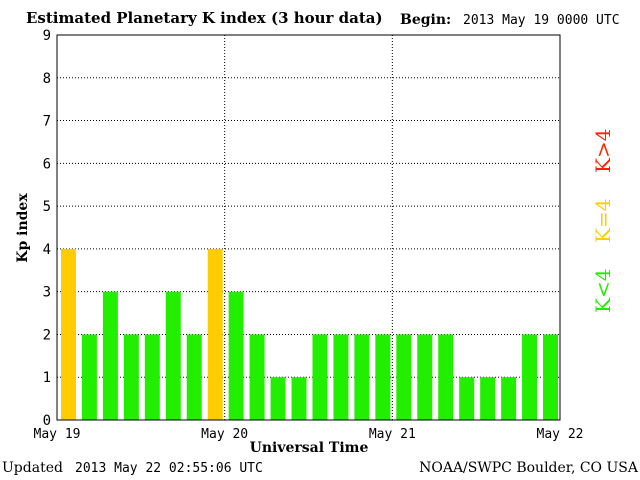 The image size is (640, 480). I want to click on y-axis-label: Kp index, so click(23, 228).